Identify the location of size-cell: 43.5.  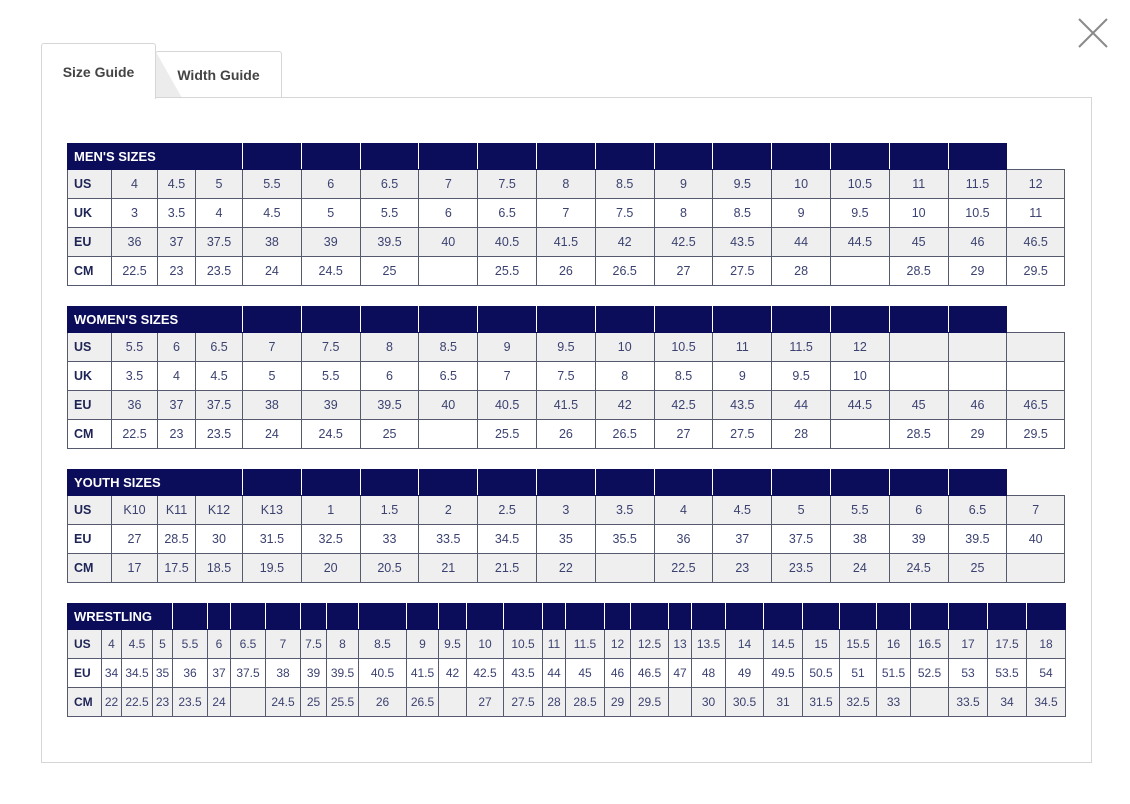
(523, 673).